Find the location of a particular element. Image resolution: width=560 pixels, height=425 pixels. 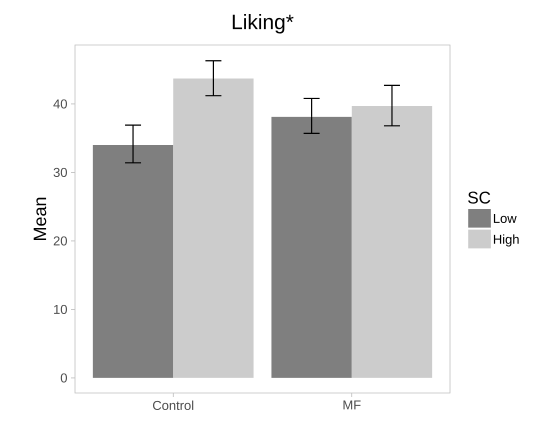

y-tick-label: 30 is located at coordinates (60, 172).